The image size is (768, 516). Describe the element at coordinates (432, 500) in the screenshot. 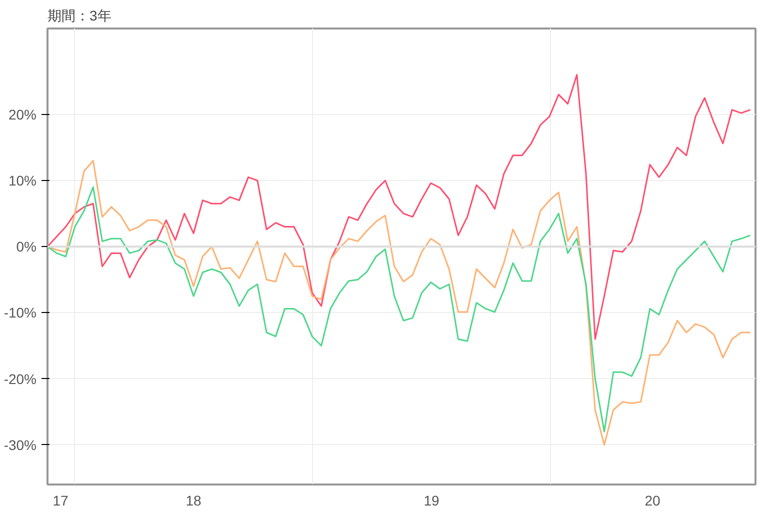

I see `x-tick-label: 19` at that location.